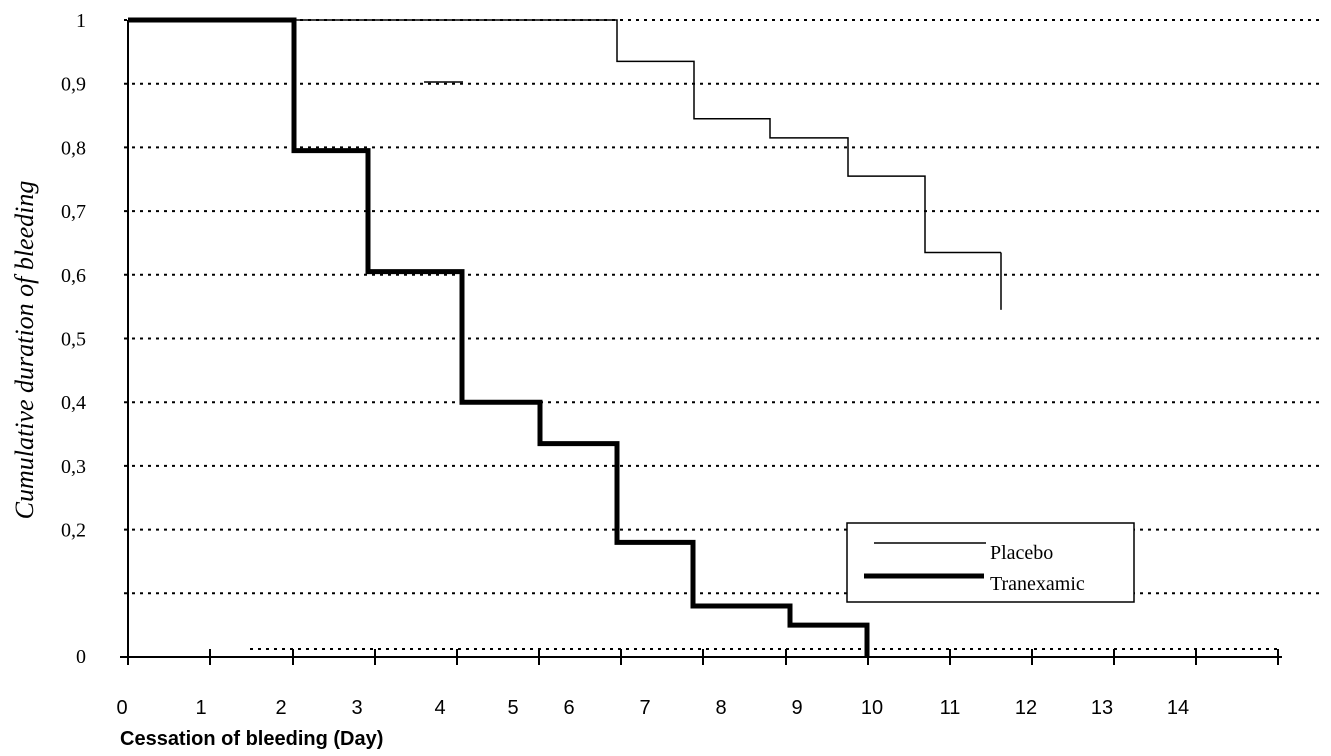 This screenshot has height=756, width=1331. What do you see at coordinates (200, 708) in the screenshot?
I see `x-tick-label: 1` at bounding box center [200, 708].